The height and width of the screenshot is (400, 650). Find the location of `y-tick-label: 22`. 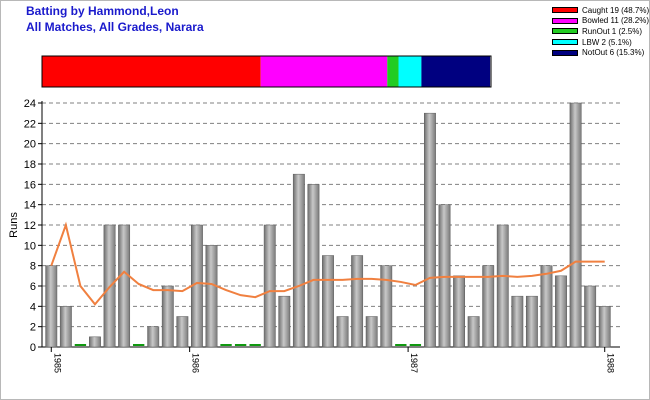

y-tick-label: 22 is located at coordinates (30, 124).